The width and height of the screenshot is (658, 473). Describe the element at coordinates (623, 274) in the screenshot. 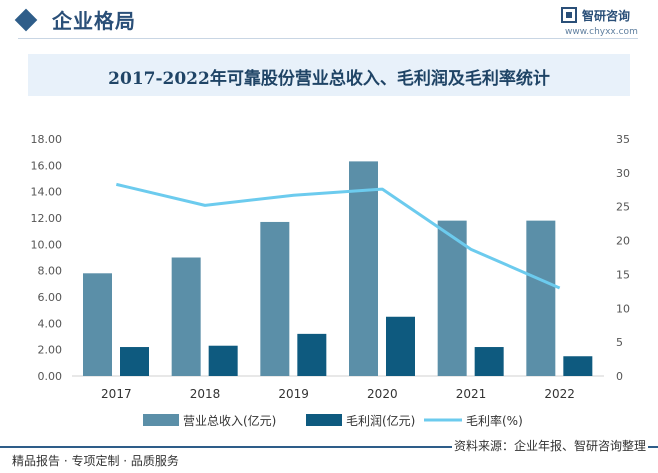

I see `y-right-tick-label: 15` at that location.